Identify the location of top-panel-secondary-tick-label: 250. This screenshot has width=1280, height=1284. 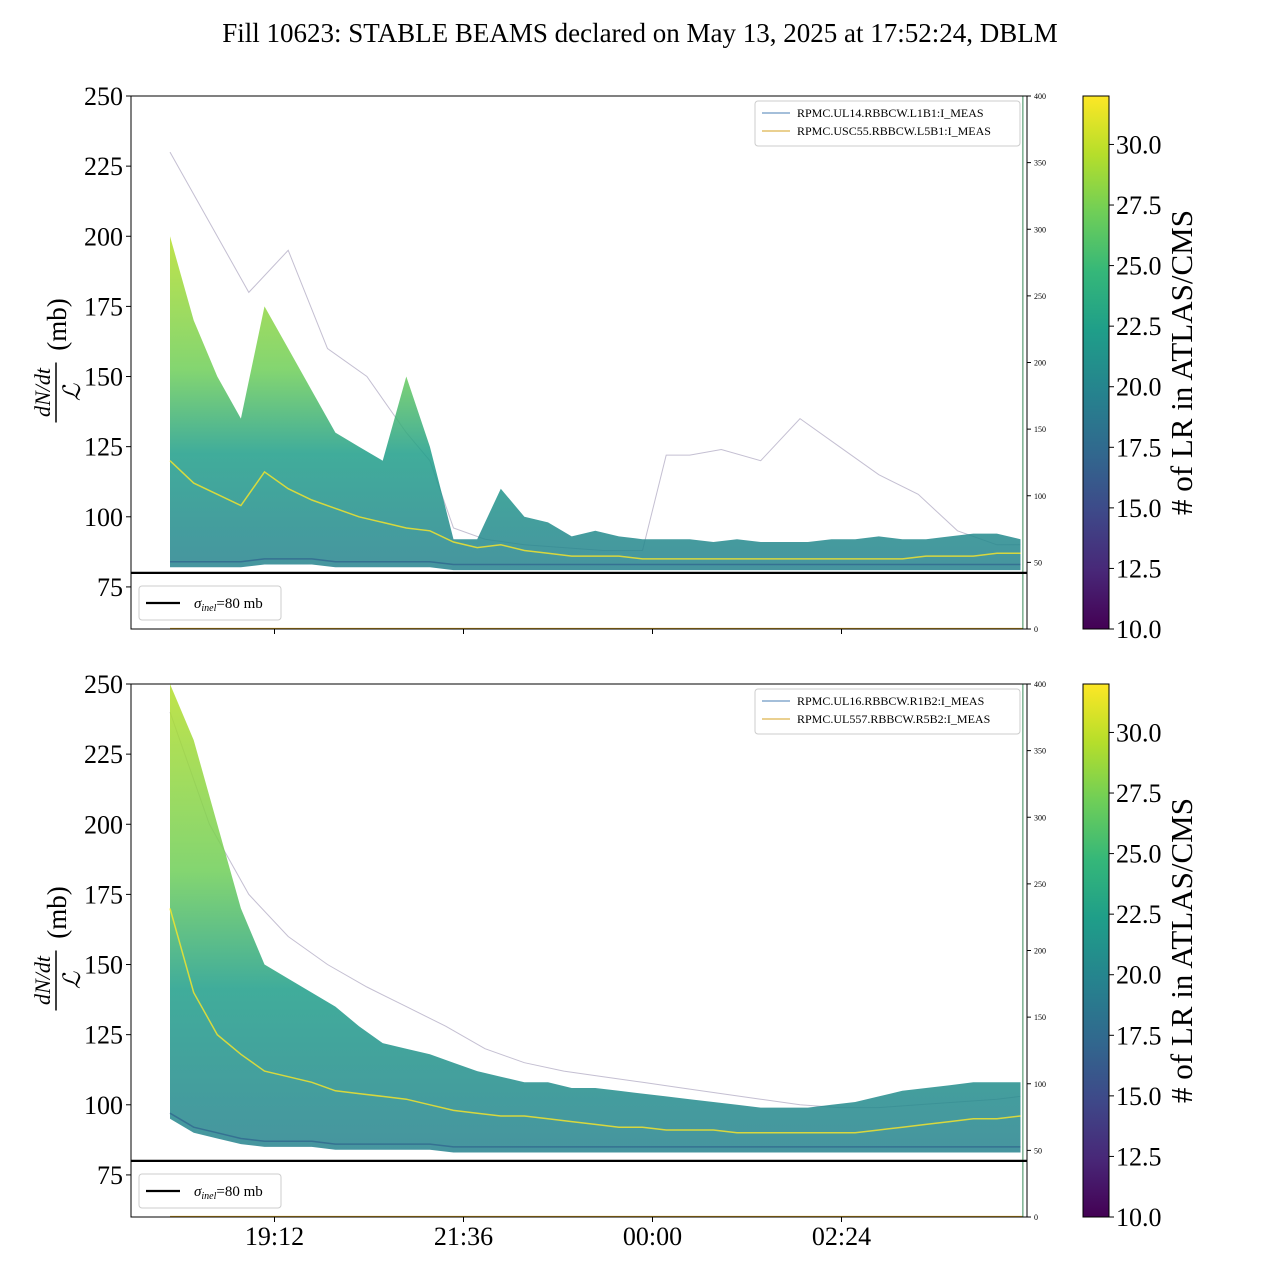
(1040, 296).